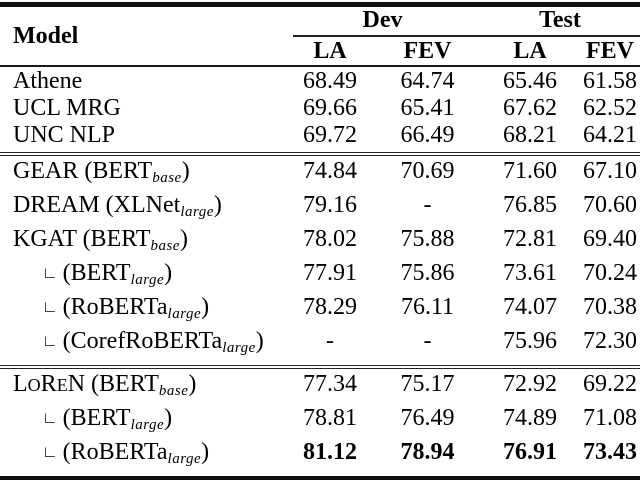 This screenshot has width=640, height=480. I want to click on model-name: DREAM (XLNetlarge), so click(117, 206).